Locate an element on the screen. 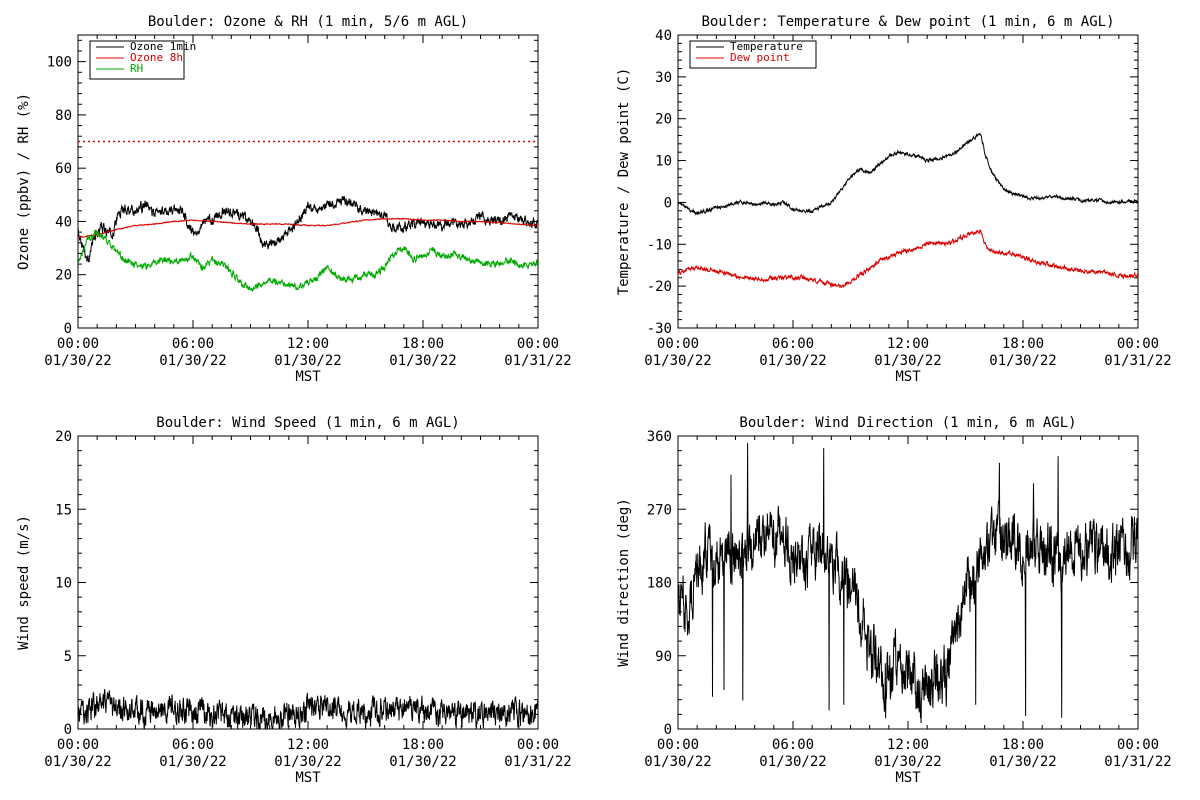 This screenshot has width=1200, height=800. chart-title: Boulder: Wind Direction (1 min, 6 m AGL) is located at coordinates (907, 423).